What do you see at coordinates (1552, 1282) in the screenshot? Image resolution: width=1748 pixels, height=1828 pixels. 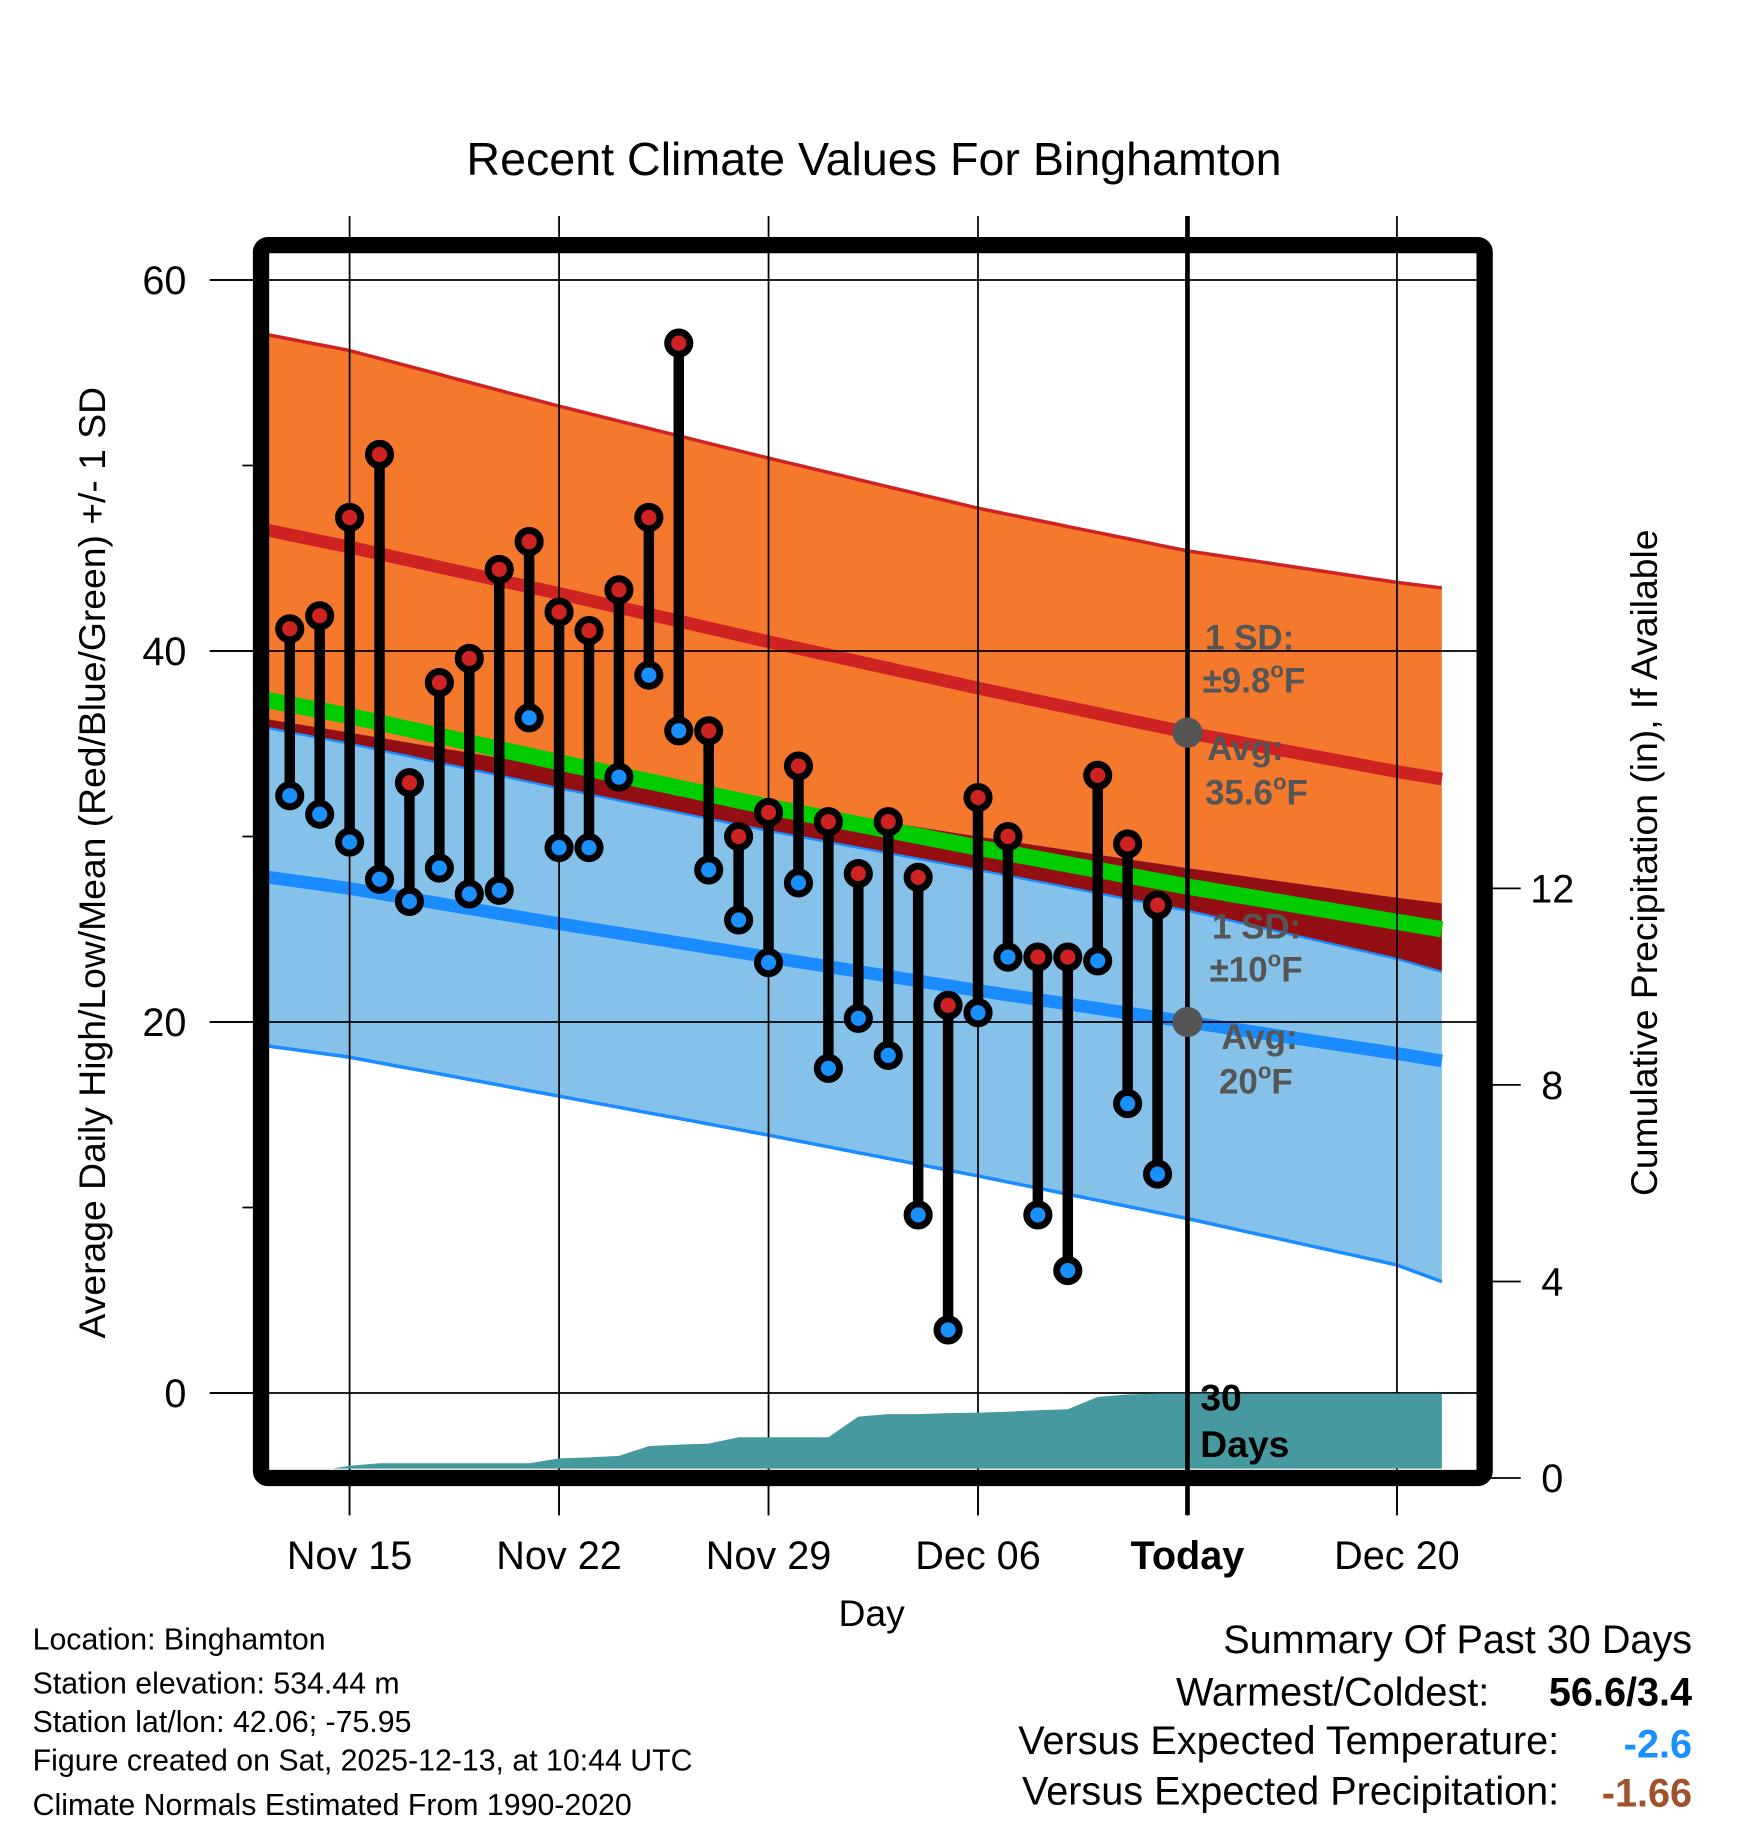 I see `y2-tick-label: 4` at bounding box center [1552, 1282].